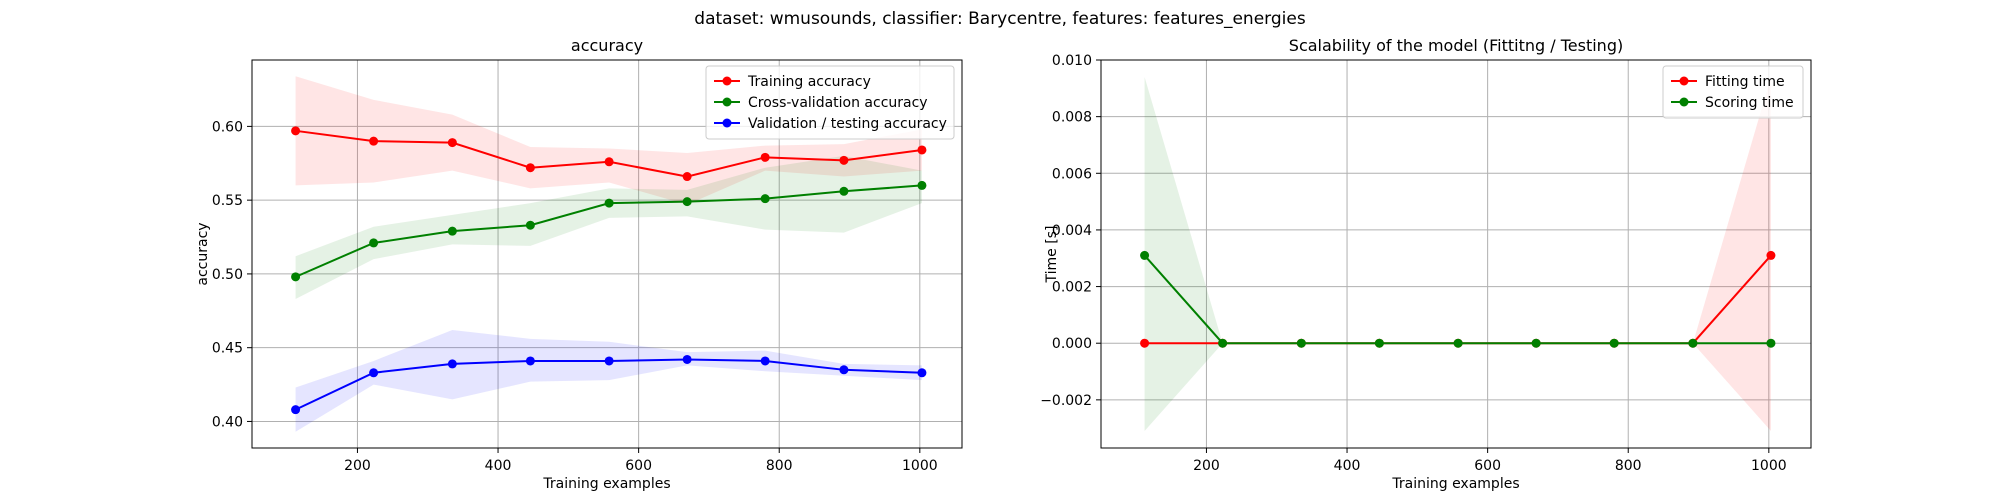 The image size is (2000, 500). I want to click on y-tick-label: 0.50, so click(227, 275).